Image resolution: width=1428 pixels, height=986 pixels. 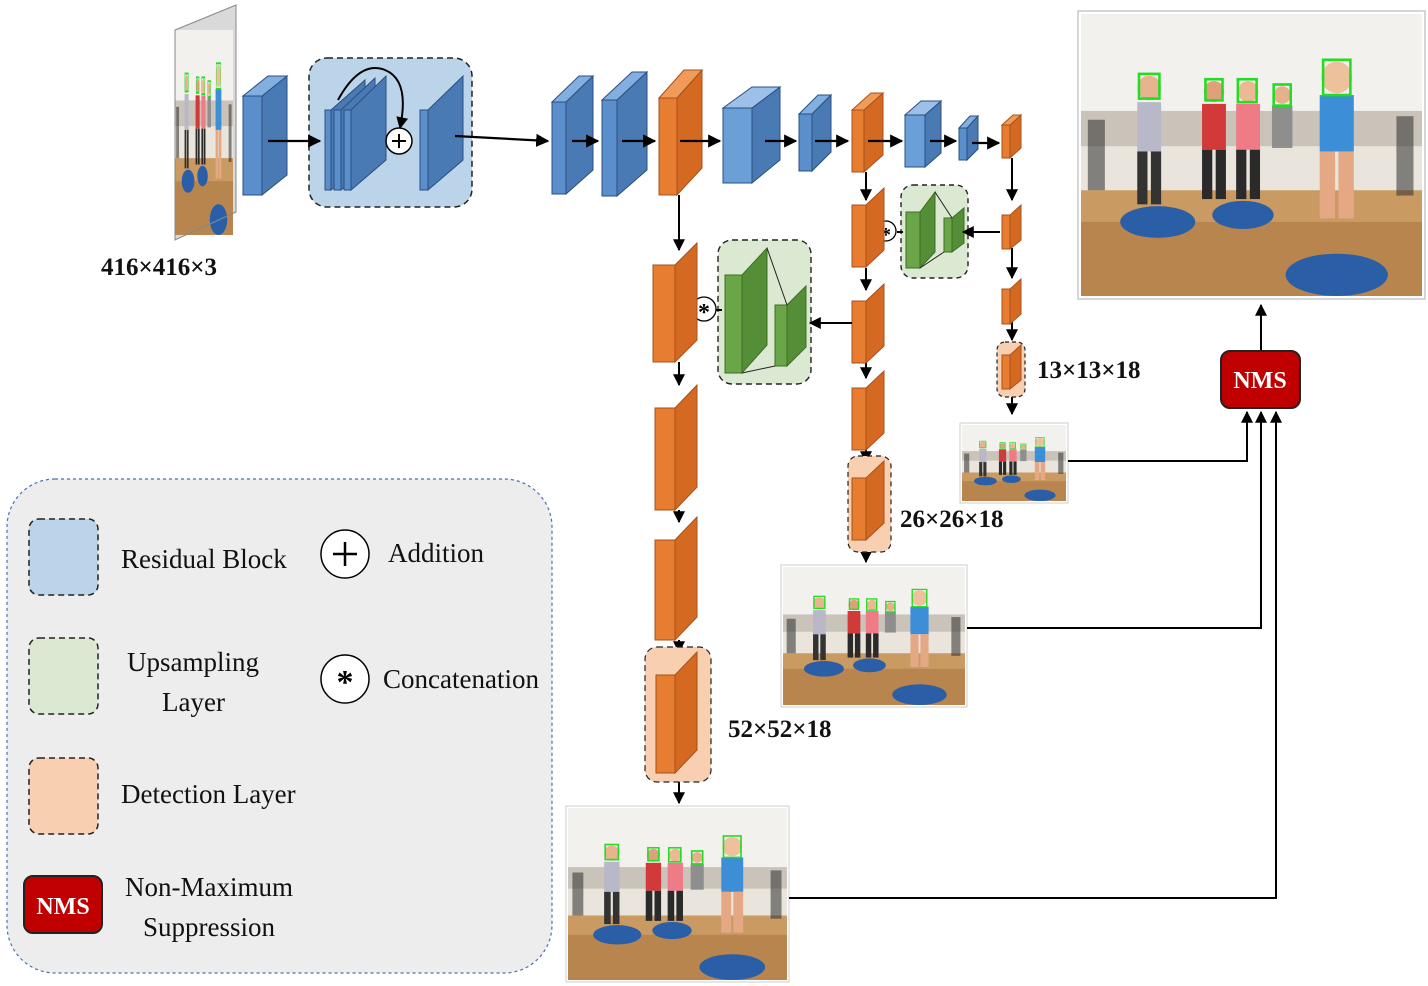 I want to click on legend-nms-badge: NMS, so click(x=63, y=904).